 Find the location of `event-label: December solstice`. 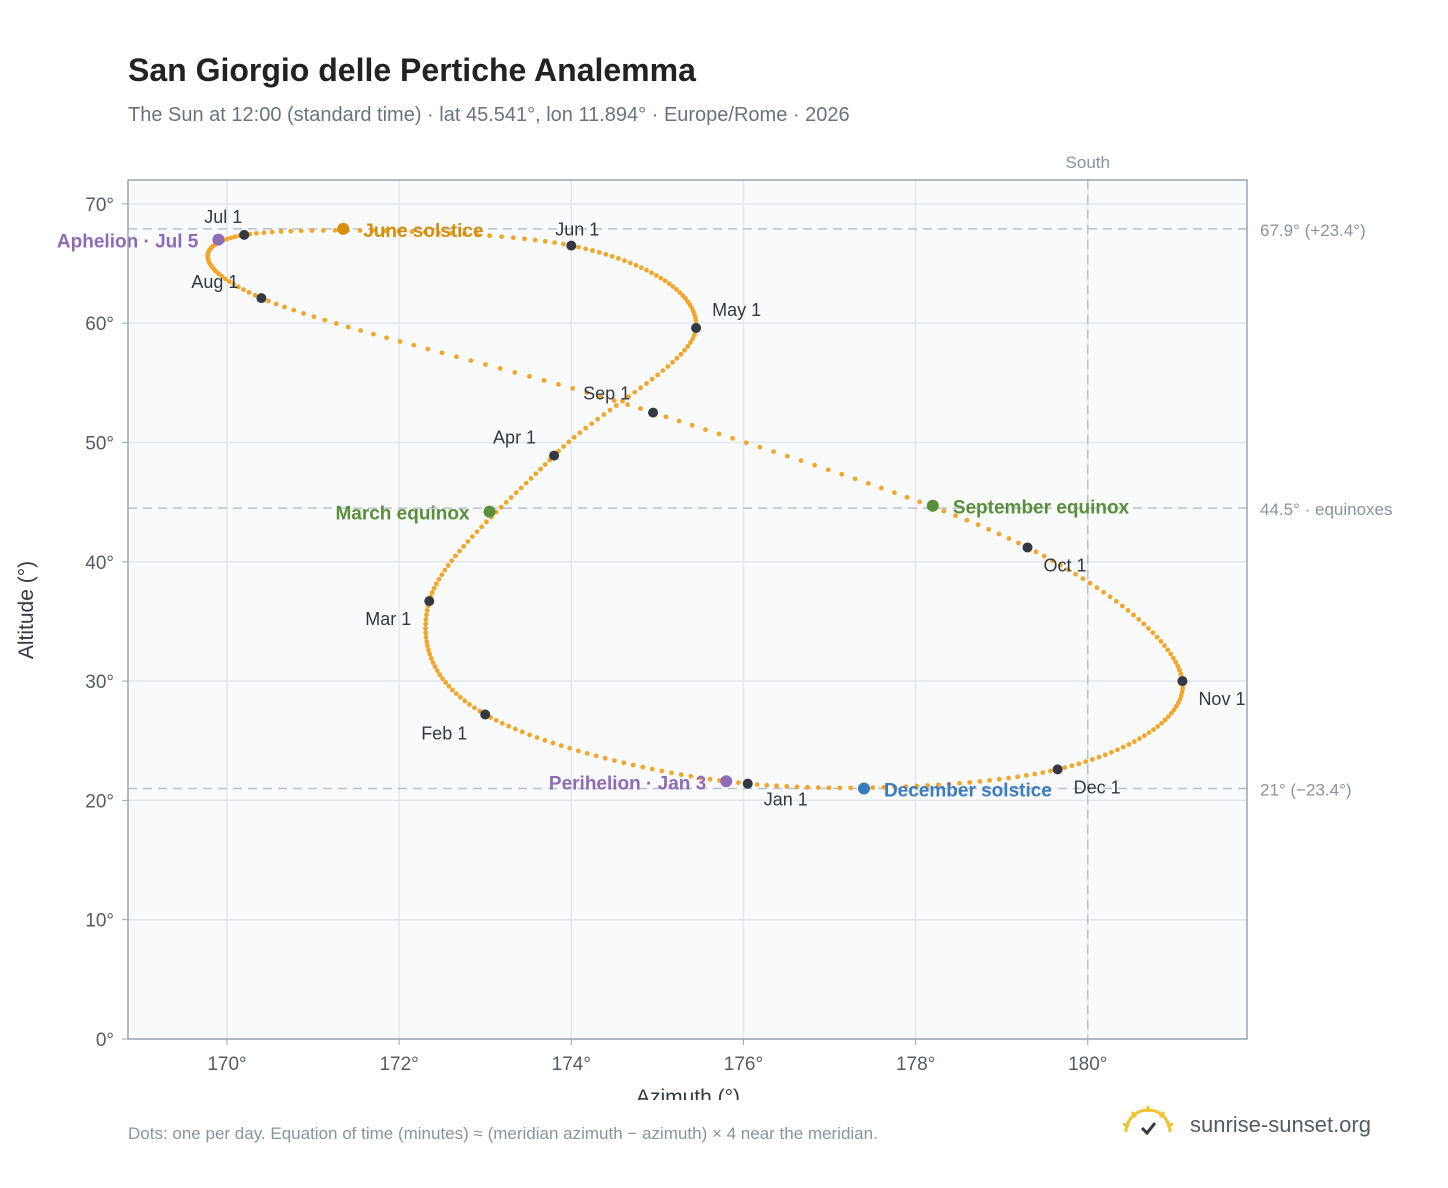

event-label: December solstice is located at coordinates (968, 790).